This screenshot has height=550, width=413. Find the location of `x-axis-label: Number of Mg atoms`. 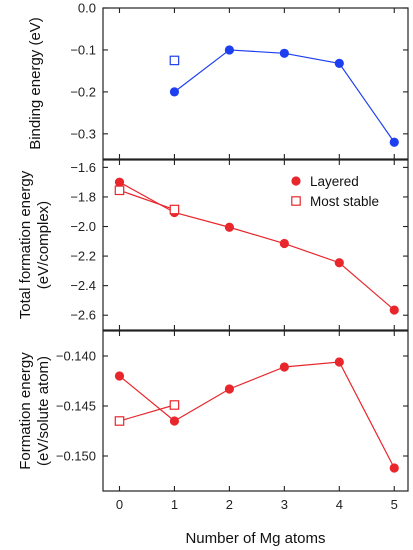

x-axis-label: Number of Mg atoms is located at coordinates (255, 538).